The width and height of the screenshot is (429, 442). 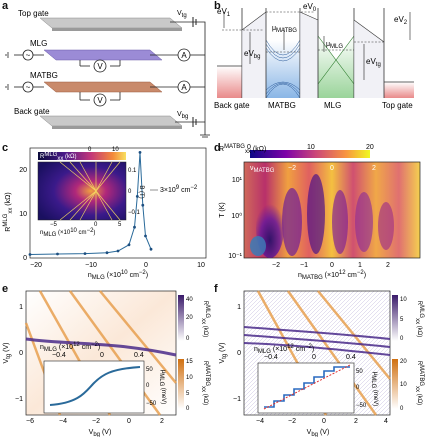 What do you see at coordinates (361, 406) in the screenshot?
I see `f-inset-ytick: −50` at bounding box center [361, 406].